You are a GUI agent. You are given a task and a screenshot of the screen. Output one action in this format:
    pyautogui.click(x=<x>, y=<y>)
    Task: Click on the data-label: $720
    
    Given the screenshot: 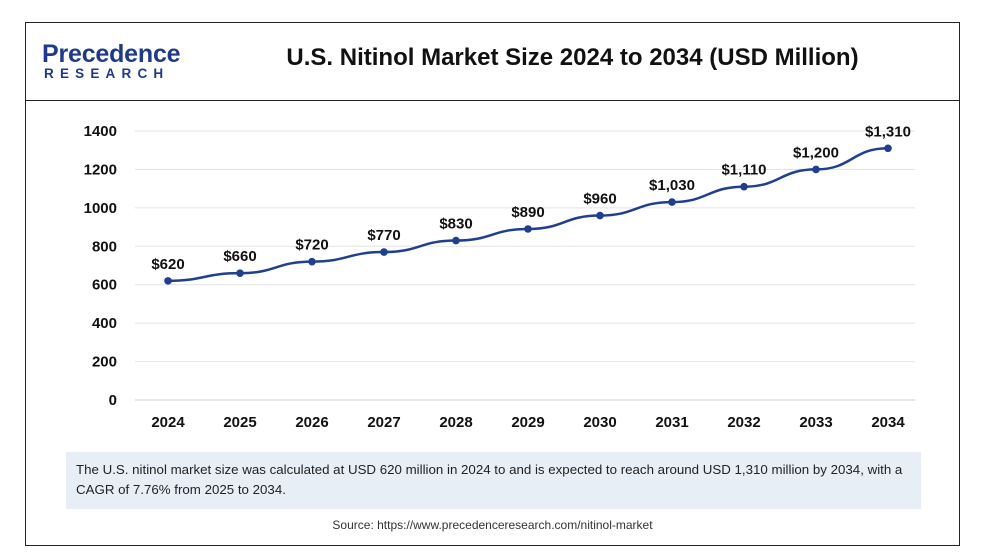 What is the action you would take?
    pyautogui.click(x=311, y=245)
    